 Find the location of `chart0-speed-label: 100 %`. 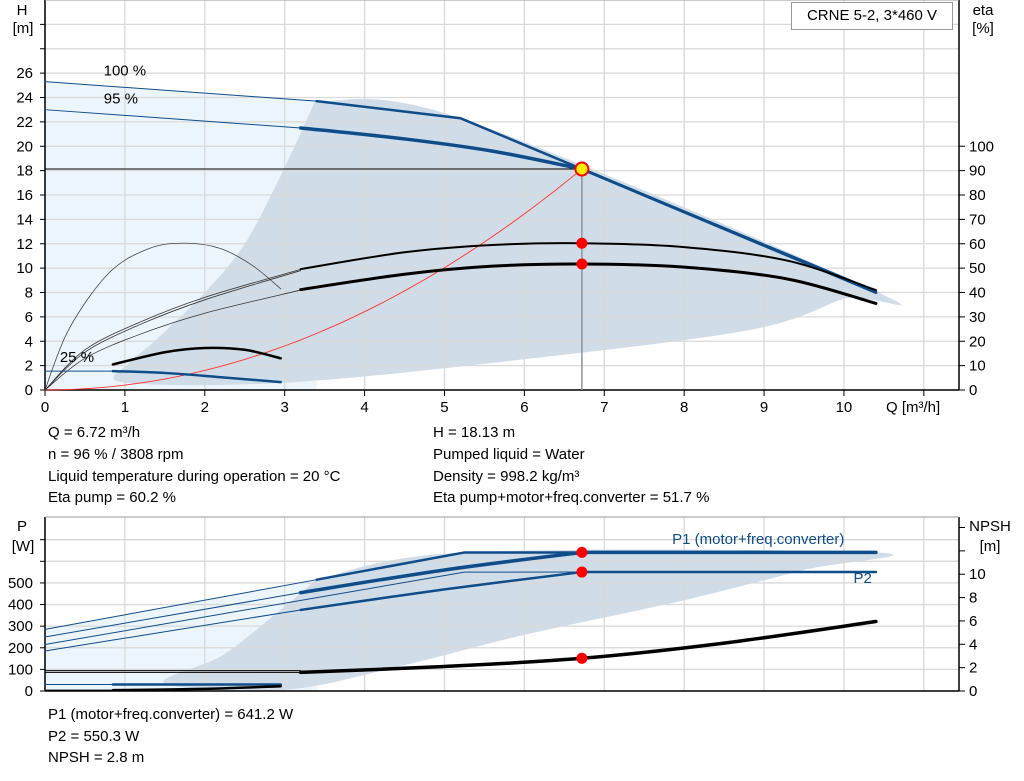

chart0-speed-label: 100 % is located at coordinates (125, 71).